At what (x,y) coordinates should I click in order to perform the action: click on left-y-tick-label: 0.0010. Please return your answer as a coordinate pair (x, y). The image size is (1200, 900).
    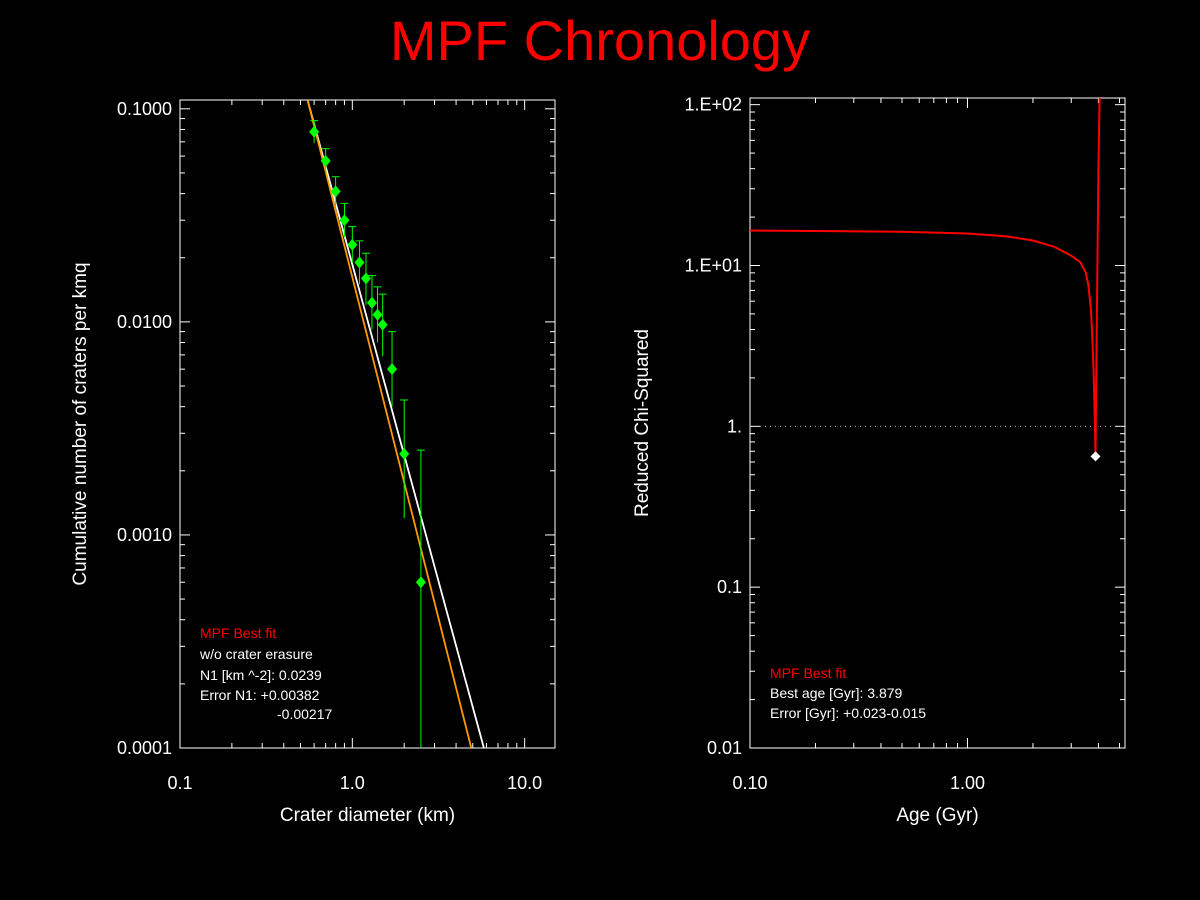
    Looking at the image, I should click on (144, 535).